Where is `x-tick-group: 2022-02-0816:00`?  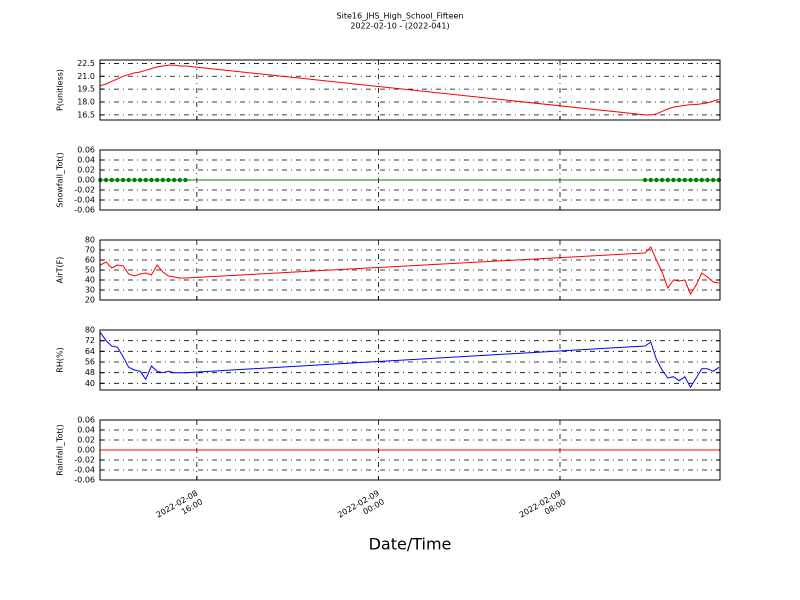
x-tick-group: 2022-02-0816:00 is located at coordinates (179, 508).